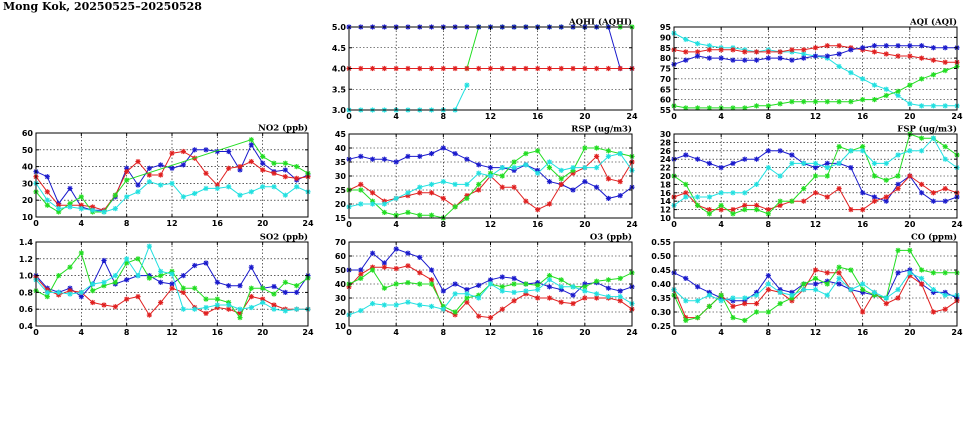  What do you see at coordinates (666, 48) in the screenshot?
I see `y-tick-label: 85` at bounding box center [666, 48].